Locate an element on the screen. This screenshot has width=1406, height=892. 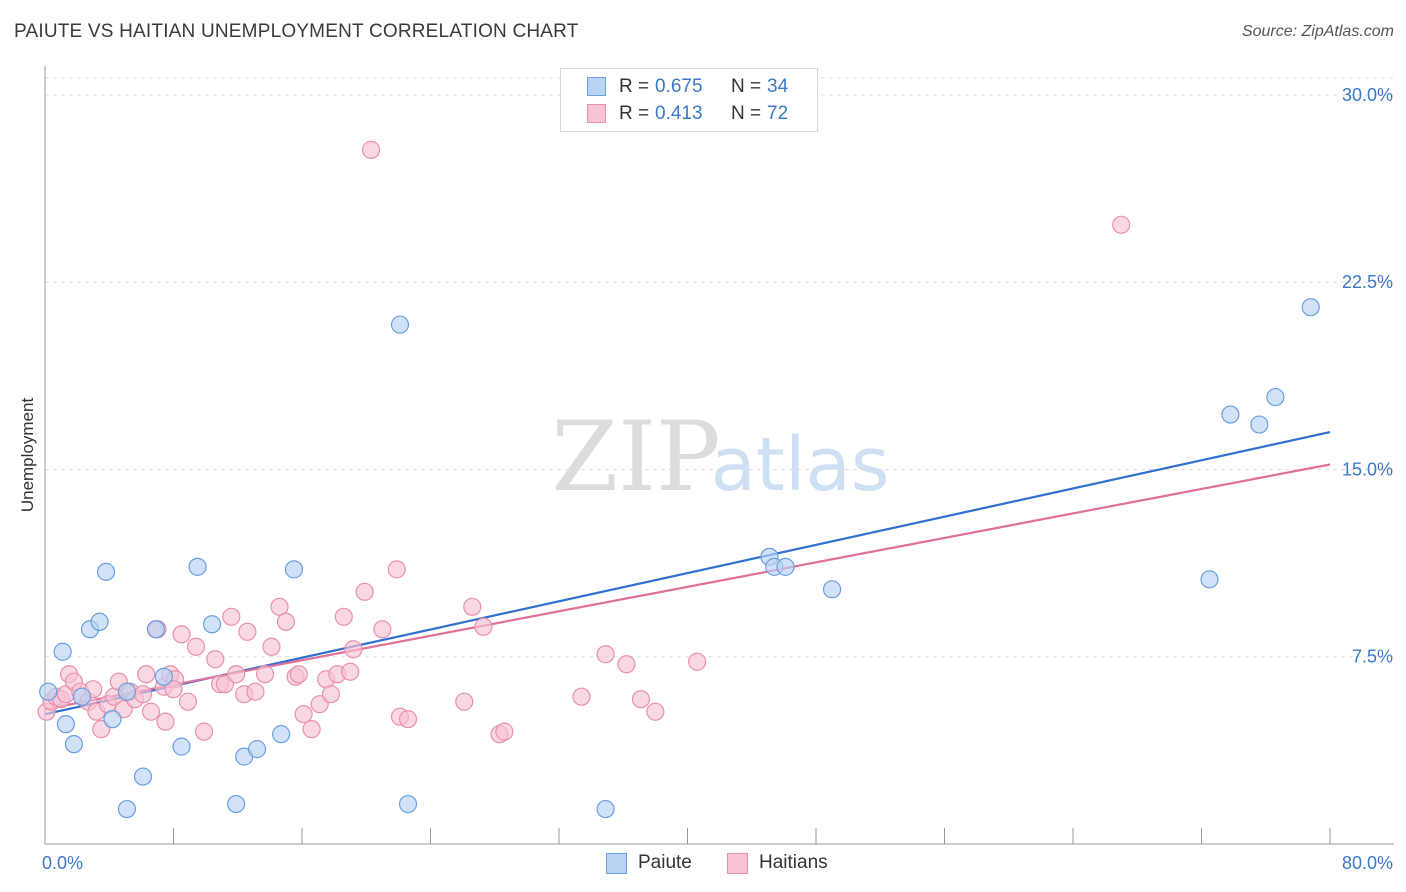
paiute-legend-swatch is located at coordinates (616, 863).